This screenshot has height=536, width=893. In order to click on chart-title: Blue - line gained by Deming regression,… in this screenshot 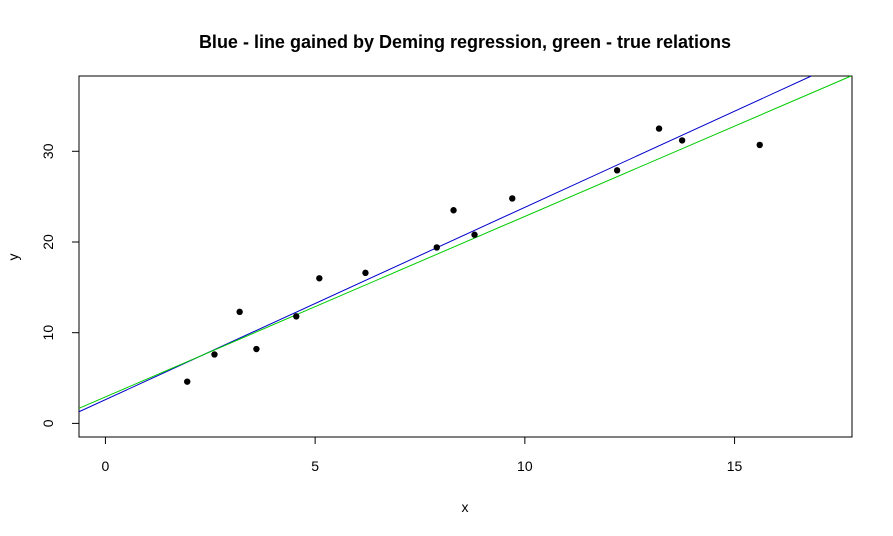, I will do `click(465, 42)`.